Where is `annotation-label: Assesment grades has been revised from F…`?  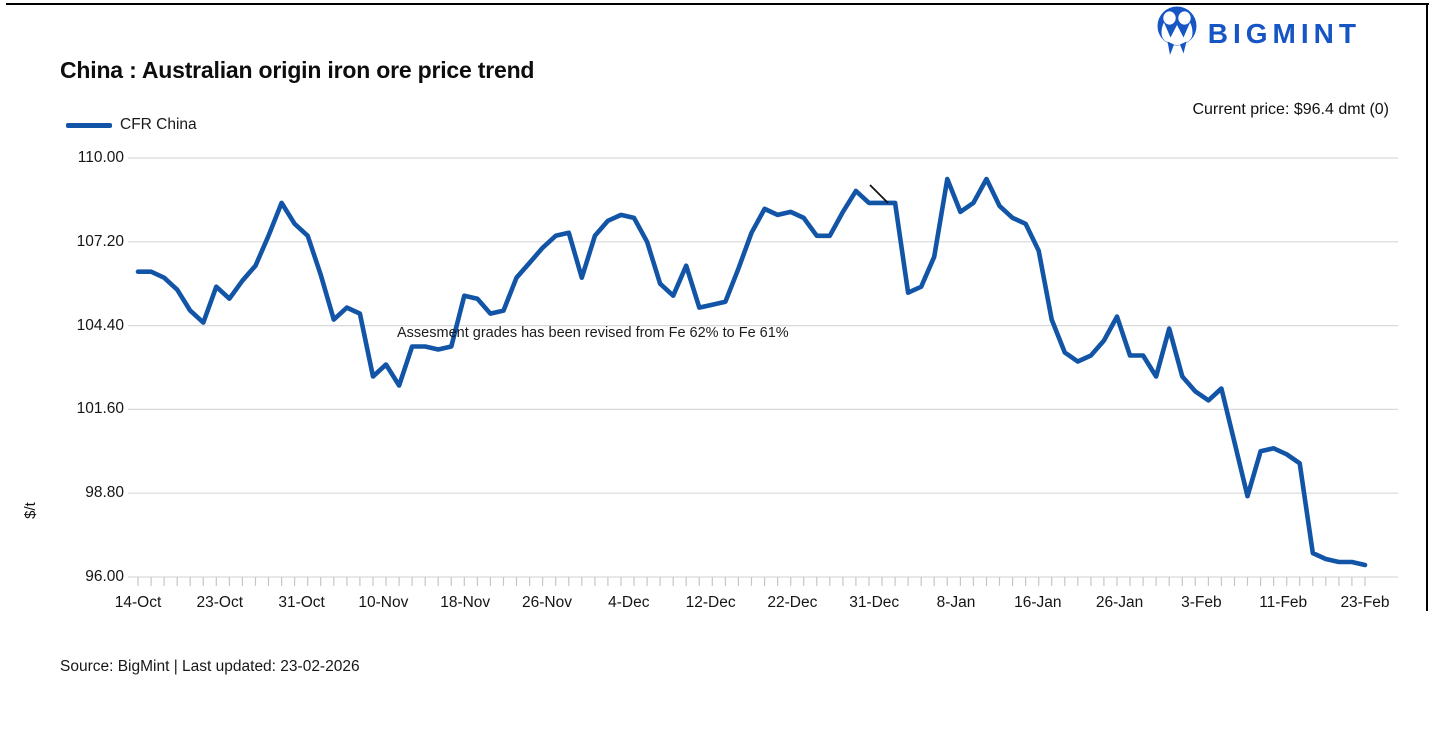
annotation-label: Assesment grades has been revised from F… is located at coordinates (593, 333).